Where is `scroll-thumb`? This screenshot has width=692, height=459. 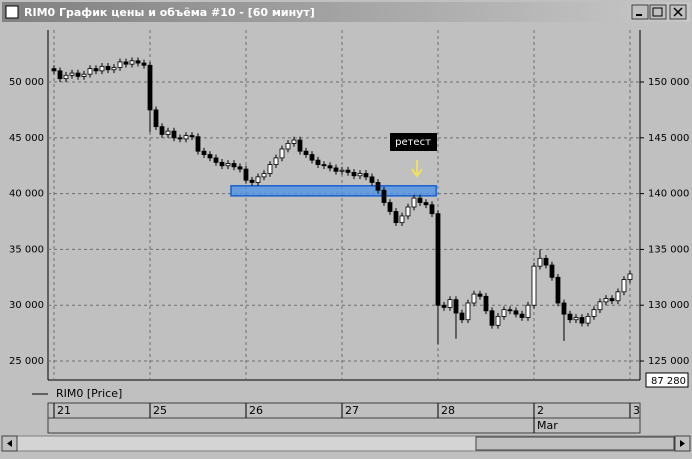 scroll-thumb is located at coordinates (575, 443).